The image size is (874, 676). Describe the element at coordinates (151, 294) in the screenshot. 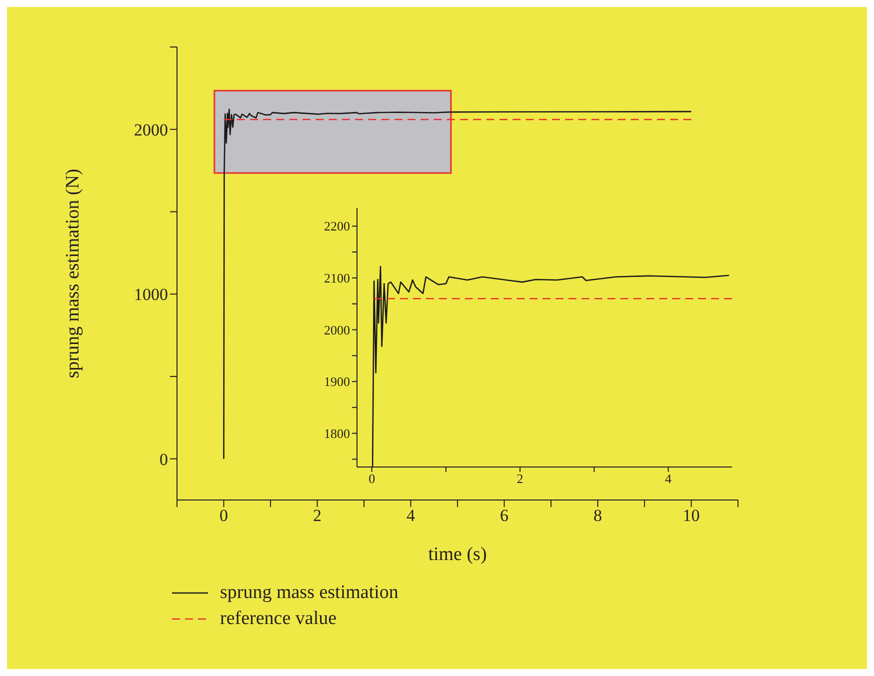

I see `y-tick-label: 1000` at that location.